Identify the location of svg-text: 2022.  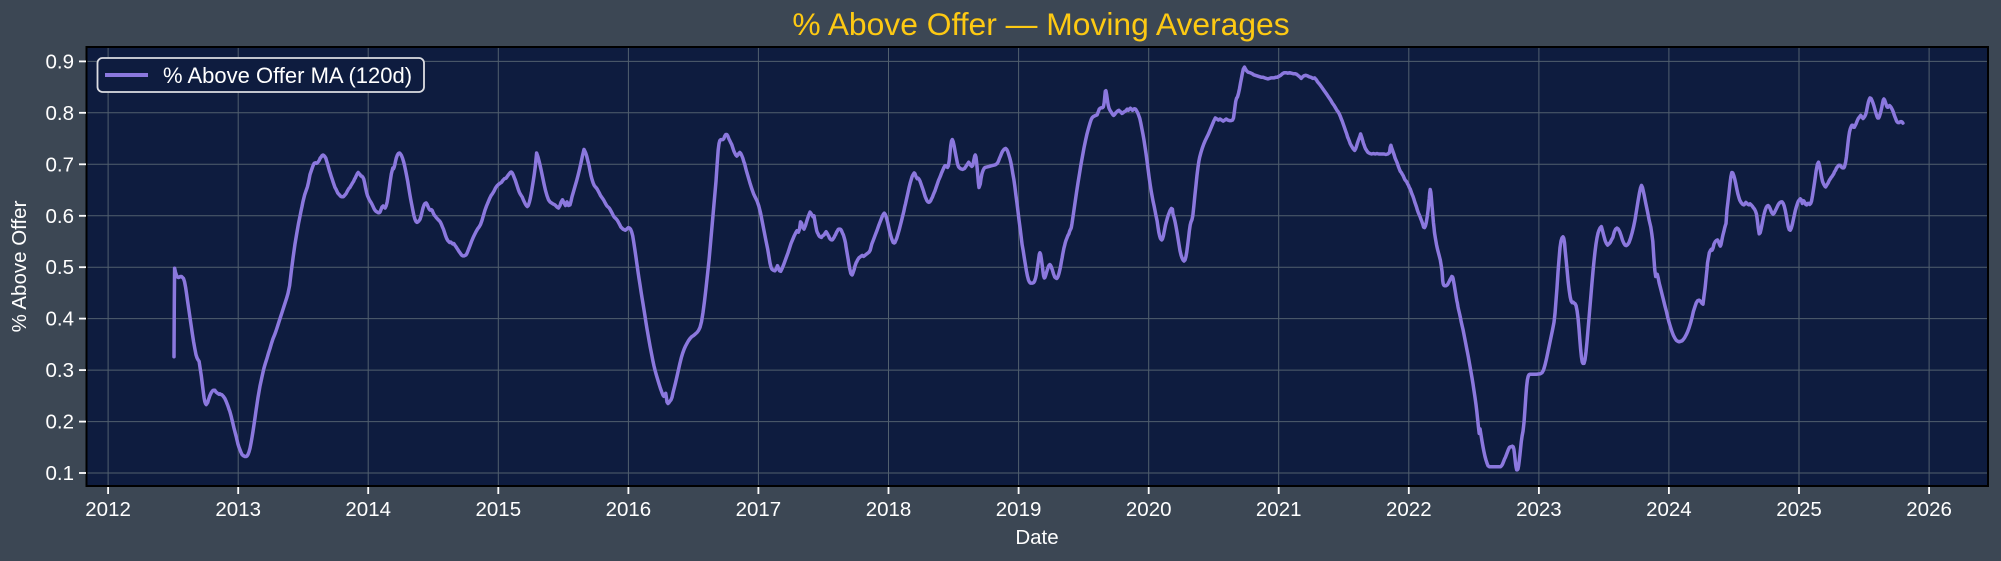
(1409, 509).